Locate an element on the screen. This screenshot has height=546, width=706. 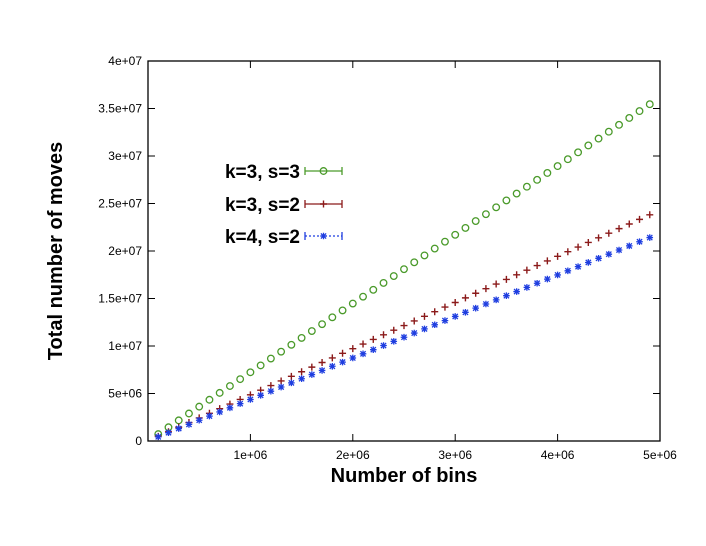
legend-marker is located at coordinates (323, 204).